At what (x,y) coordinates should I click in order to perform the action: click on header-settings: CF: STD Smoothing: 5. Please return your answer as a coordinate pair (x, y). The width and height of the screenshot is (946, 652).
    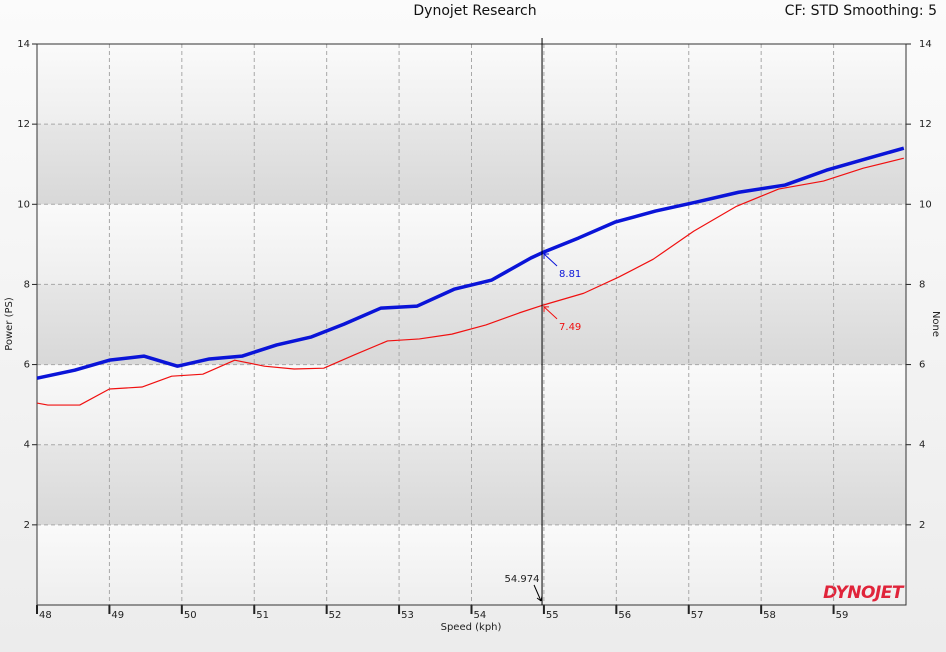
    Looking at the image, I should click on (861, 11).